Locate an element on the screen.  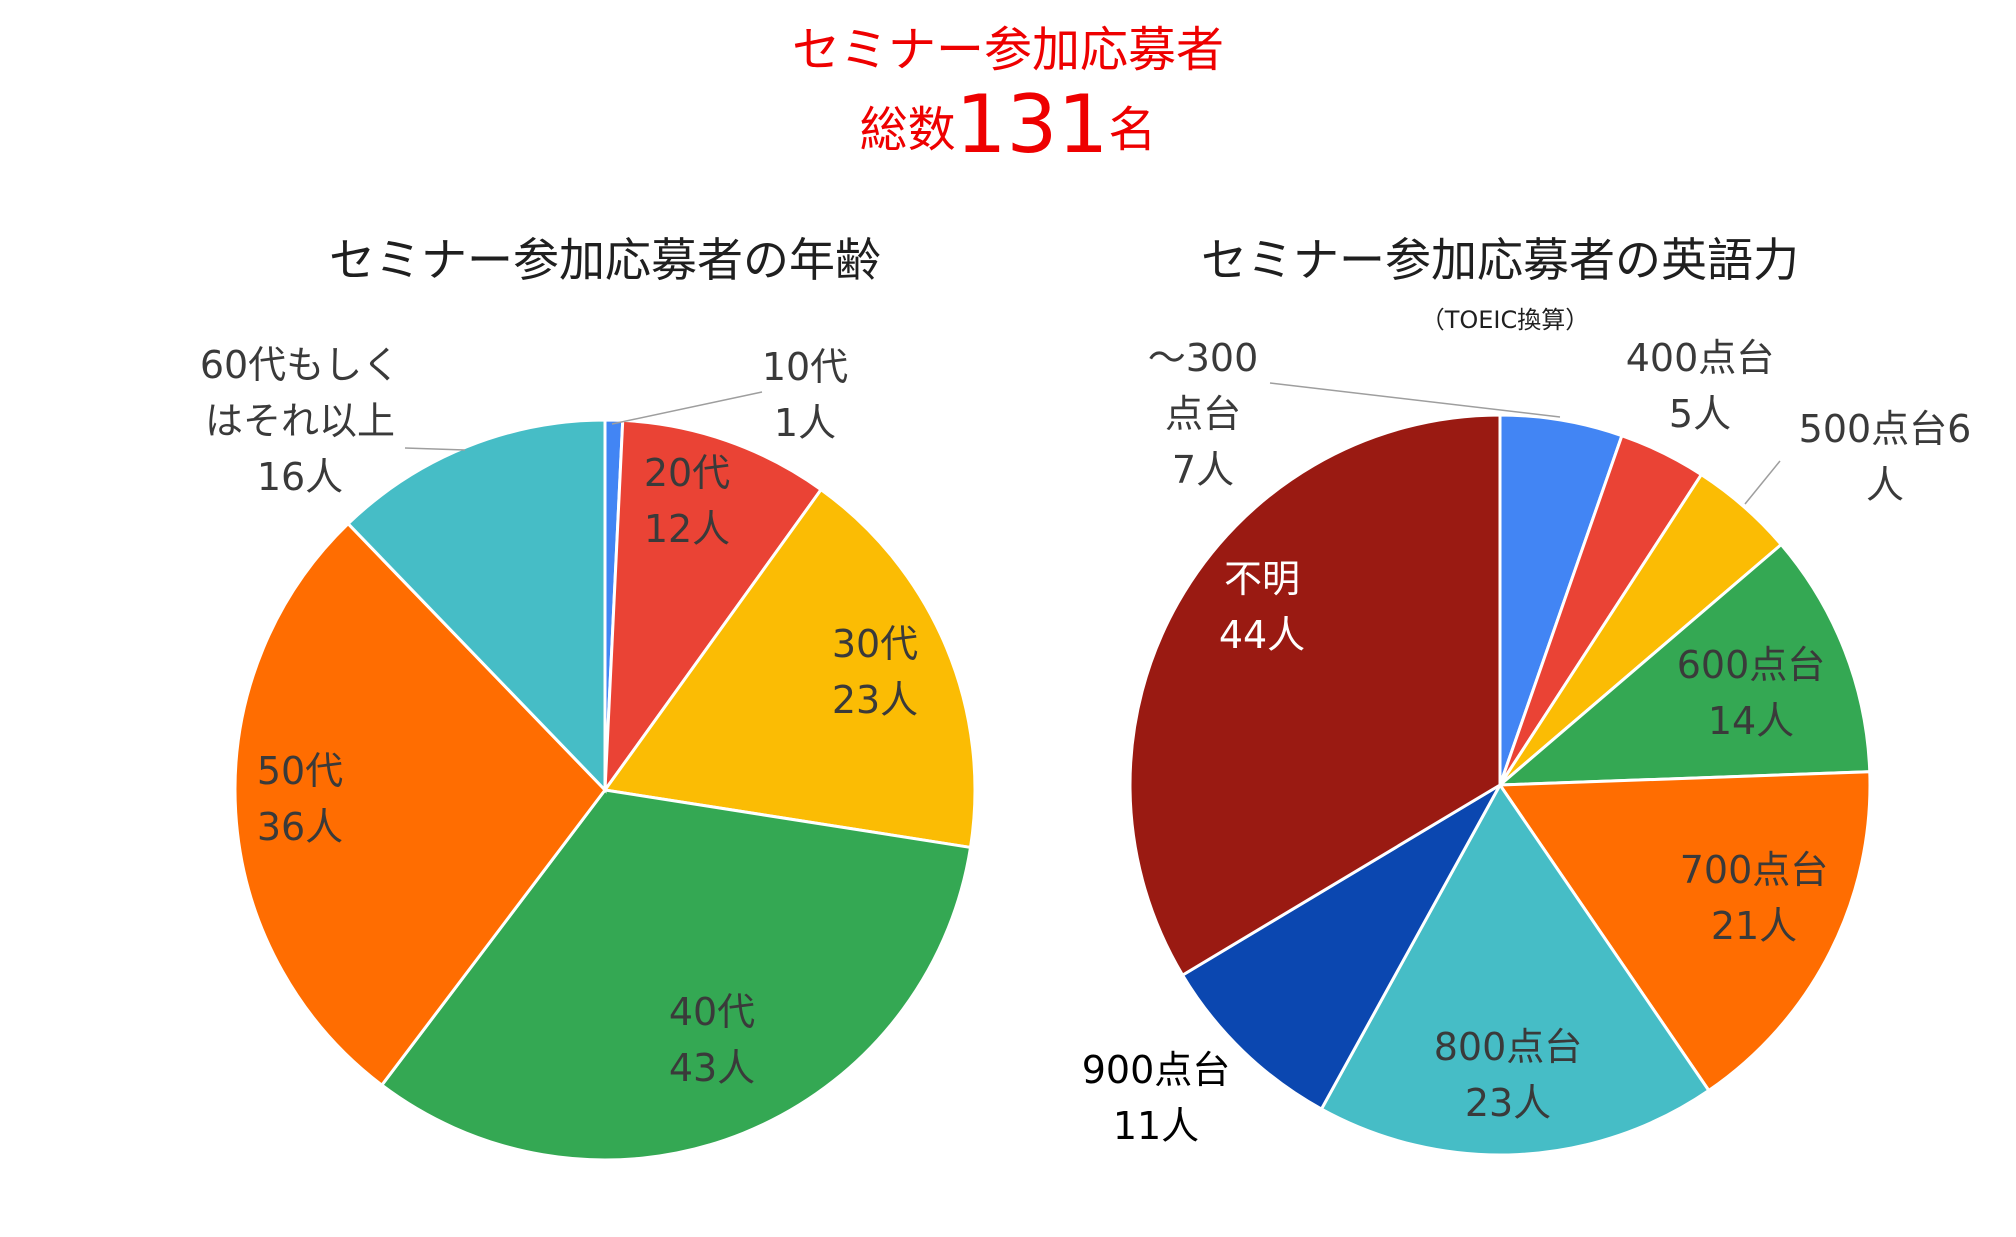
age-data-label-line: 20代 is located at coordinates (687, 473).